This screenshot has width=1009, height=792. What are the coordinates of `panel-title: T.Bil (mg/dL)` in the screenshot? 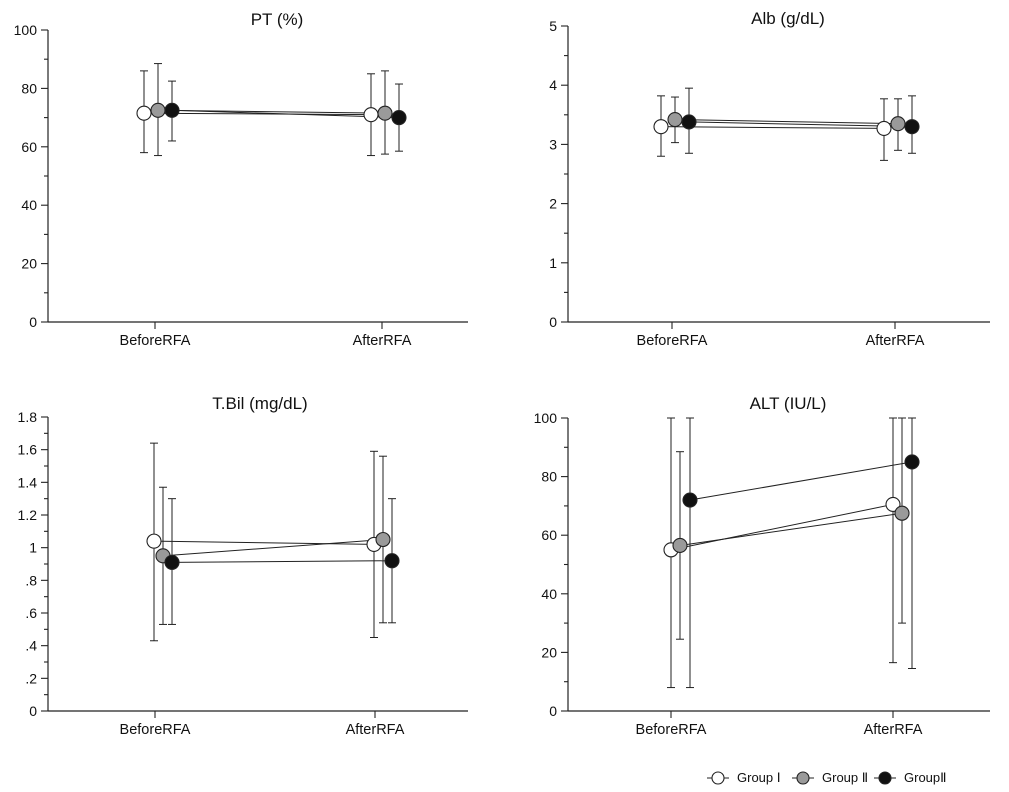 It's located at (259, 403).